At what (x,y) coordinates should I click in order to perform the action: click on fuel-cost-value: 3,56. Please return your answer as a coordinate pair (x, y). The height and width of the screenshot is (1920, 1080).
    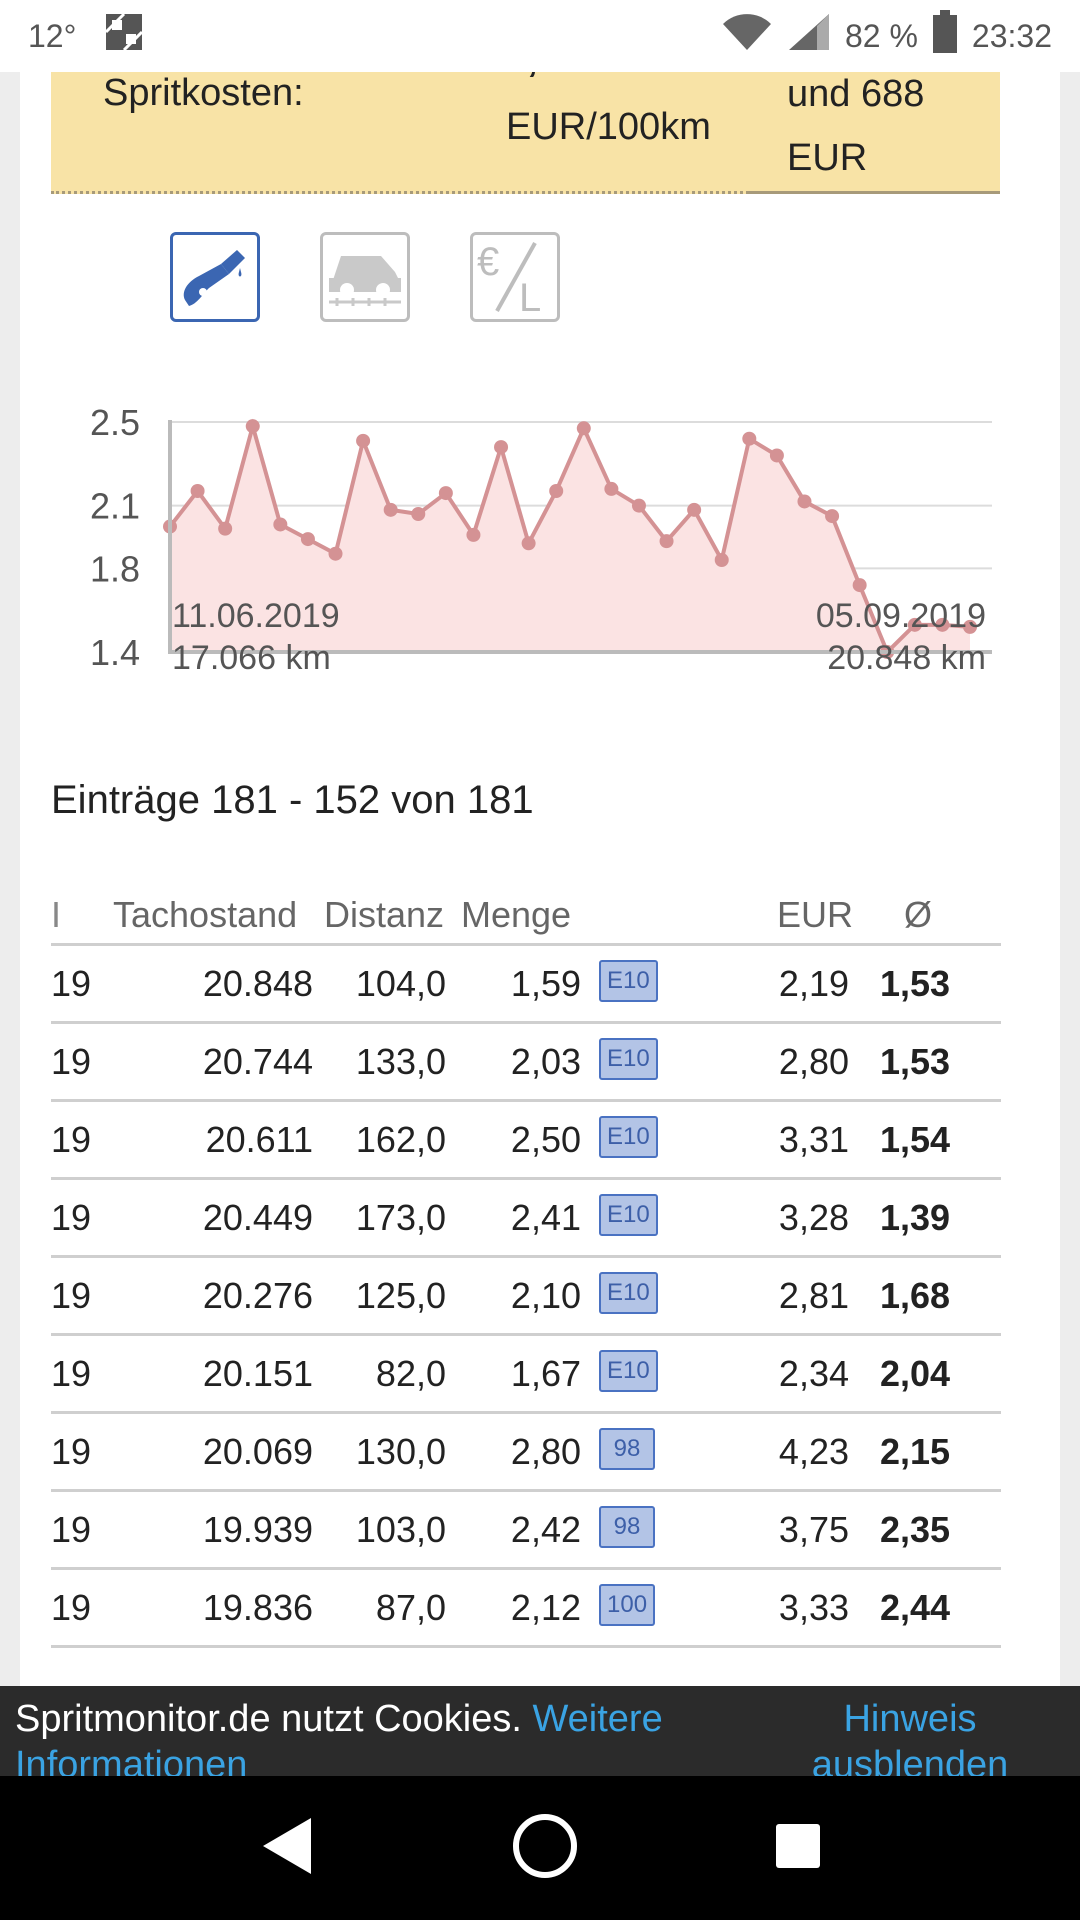
    Looking at the image, I should click on (543, 76).